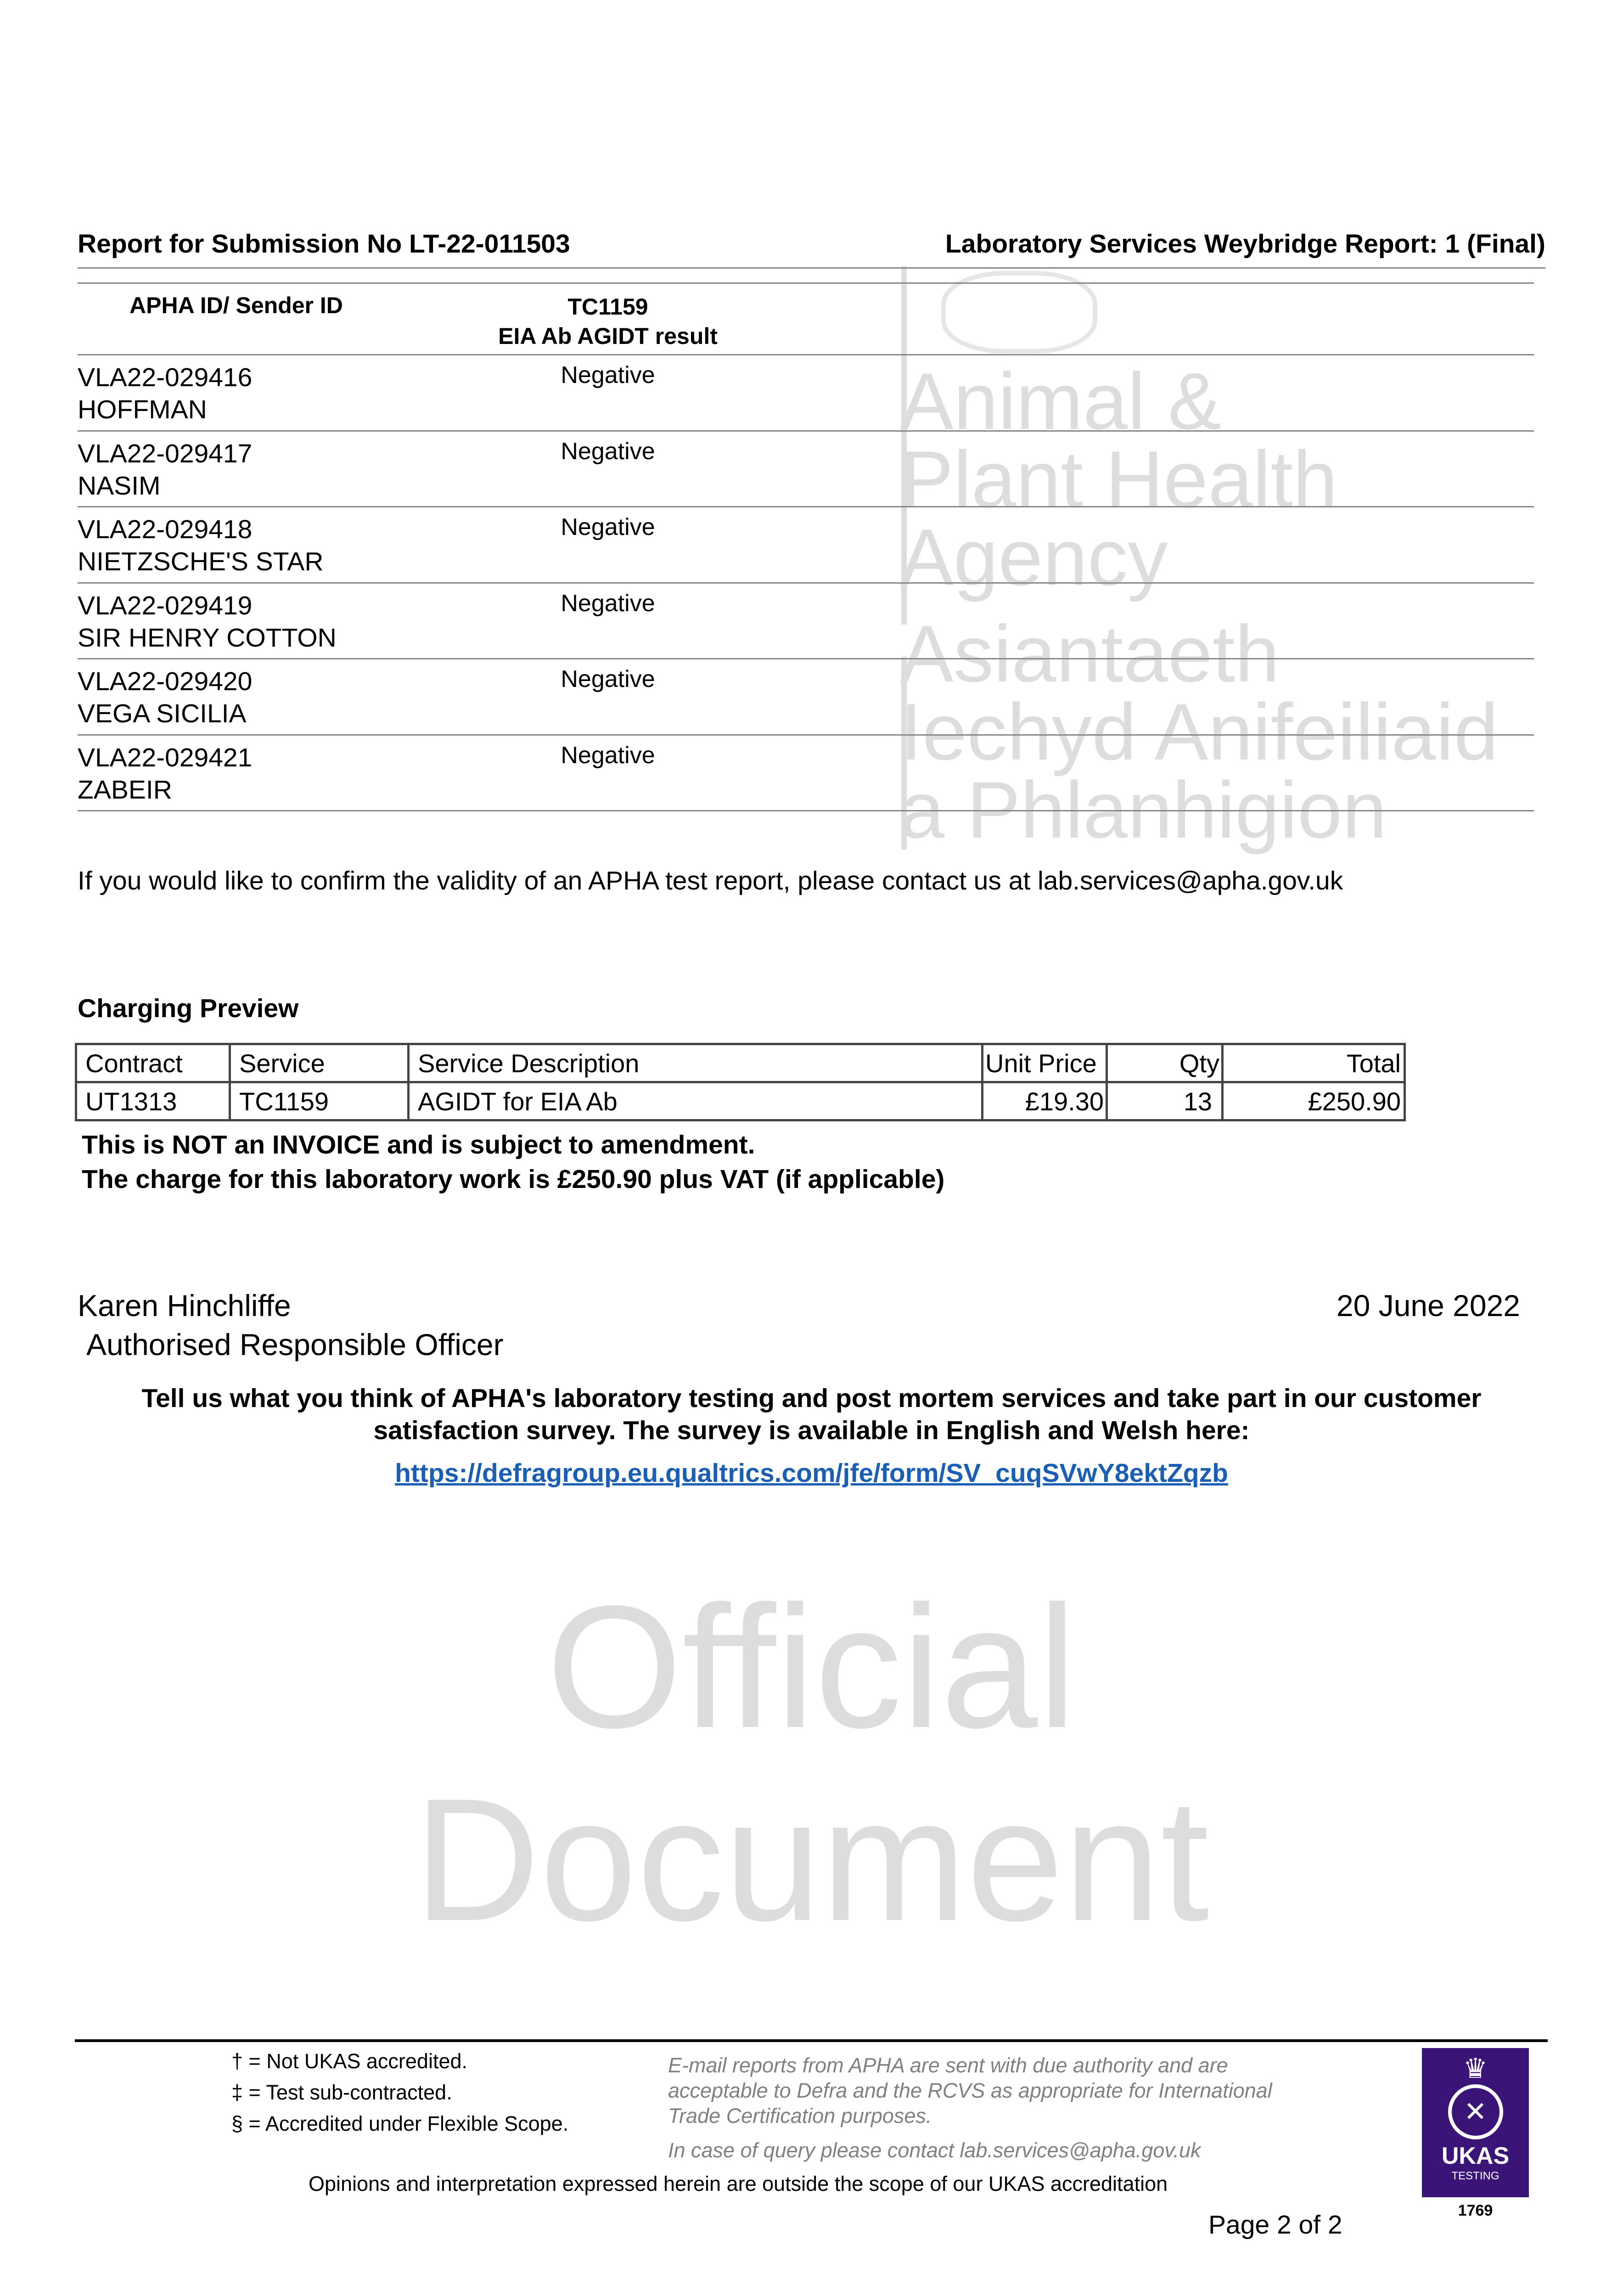  Describe the element at coordinates (811, 1666) in the screenshot. I see `watermark-text: Official` at that location.